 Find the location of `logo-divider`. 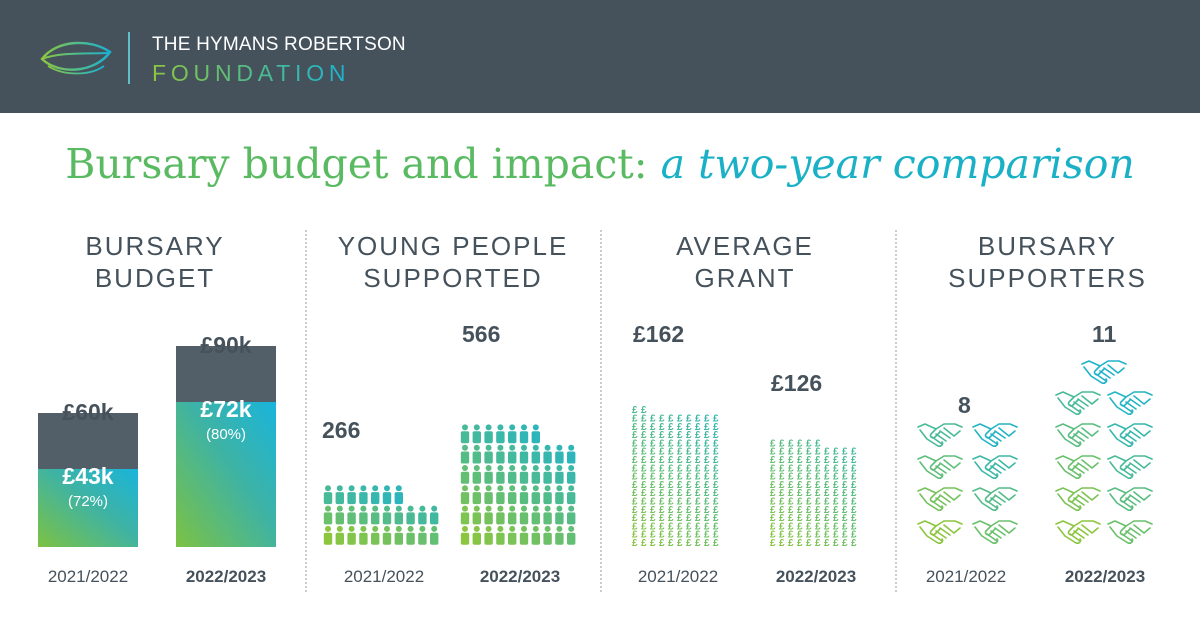

logo-divider is located at coordinates (129, 58).